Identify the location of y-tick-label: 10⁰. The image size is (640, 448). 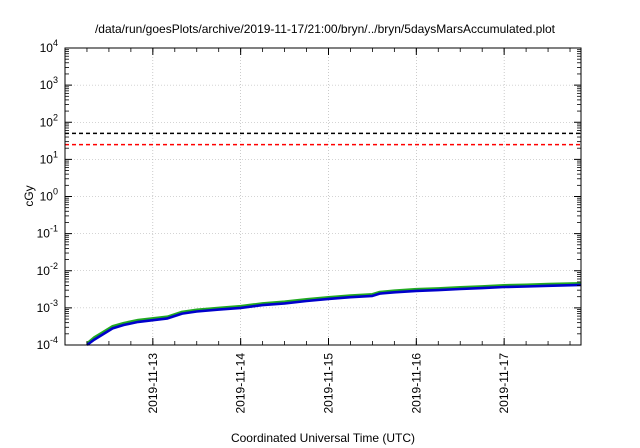
(49, 195).